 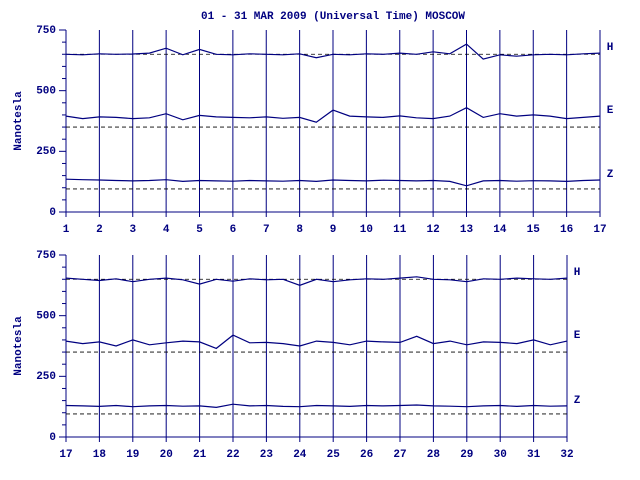 What do you see at coordinates (267, 455) in the screenshot?
I see `x-tick-label: 23` at bounding box center [267, 455].